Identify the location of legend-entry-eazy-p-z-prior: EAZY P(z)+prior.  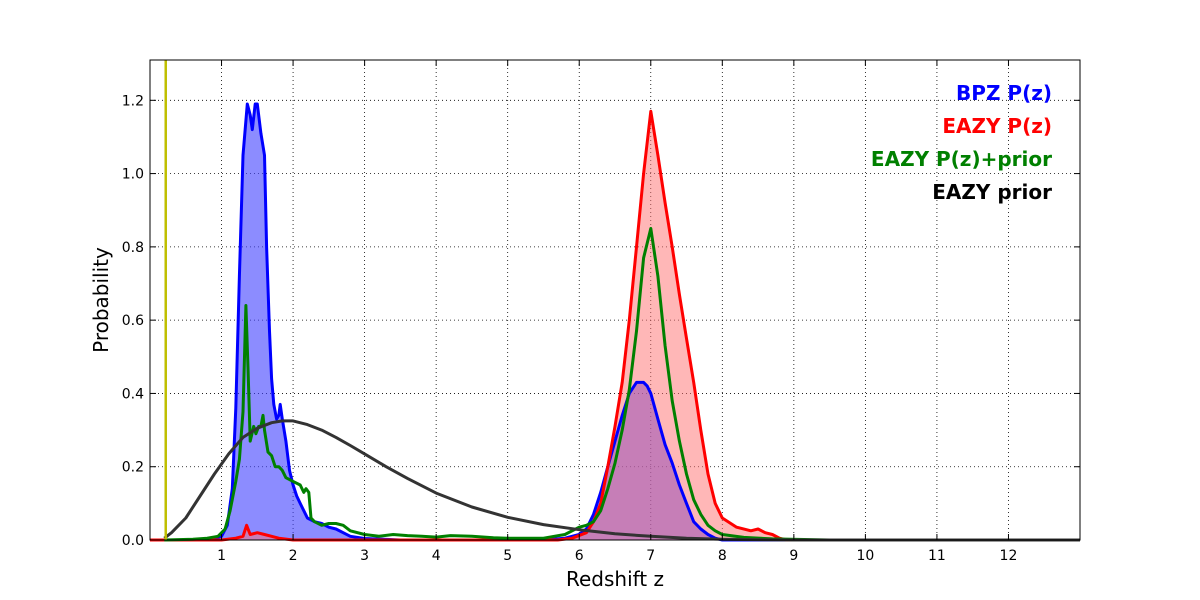
(961, 159).